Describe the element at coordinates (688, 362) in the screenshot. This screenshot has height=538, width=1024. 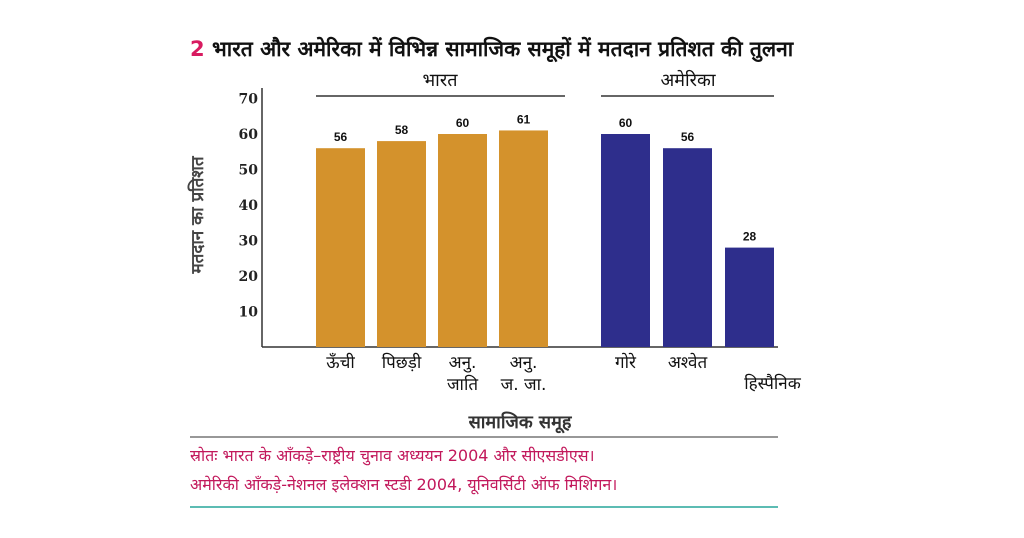
I see `category-label-1-1-0: अश्वेत` at that location.